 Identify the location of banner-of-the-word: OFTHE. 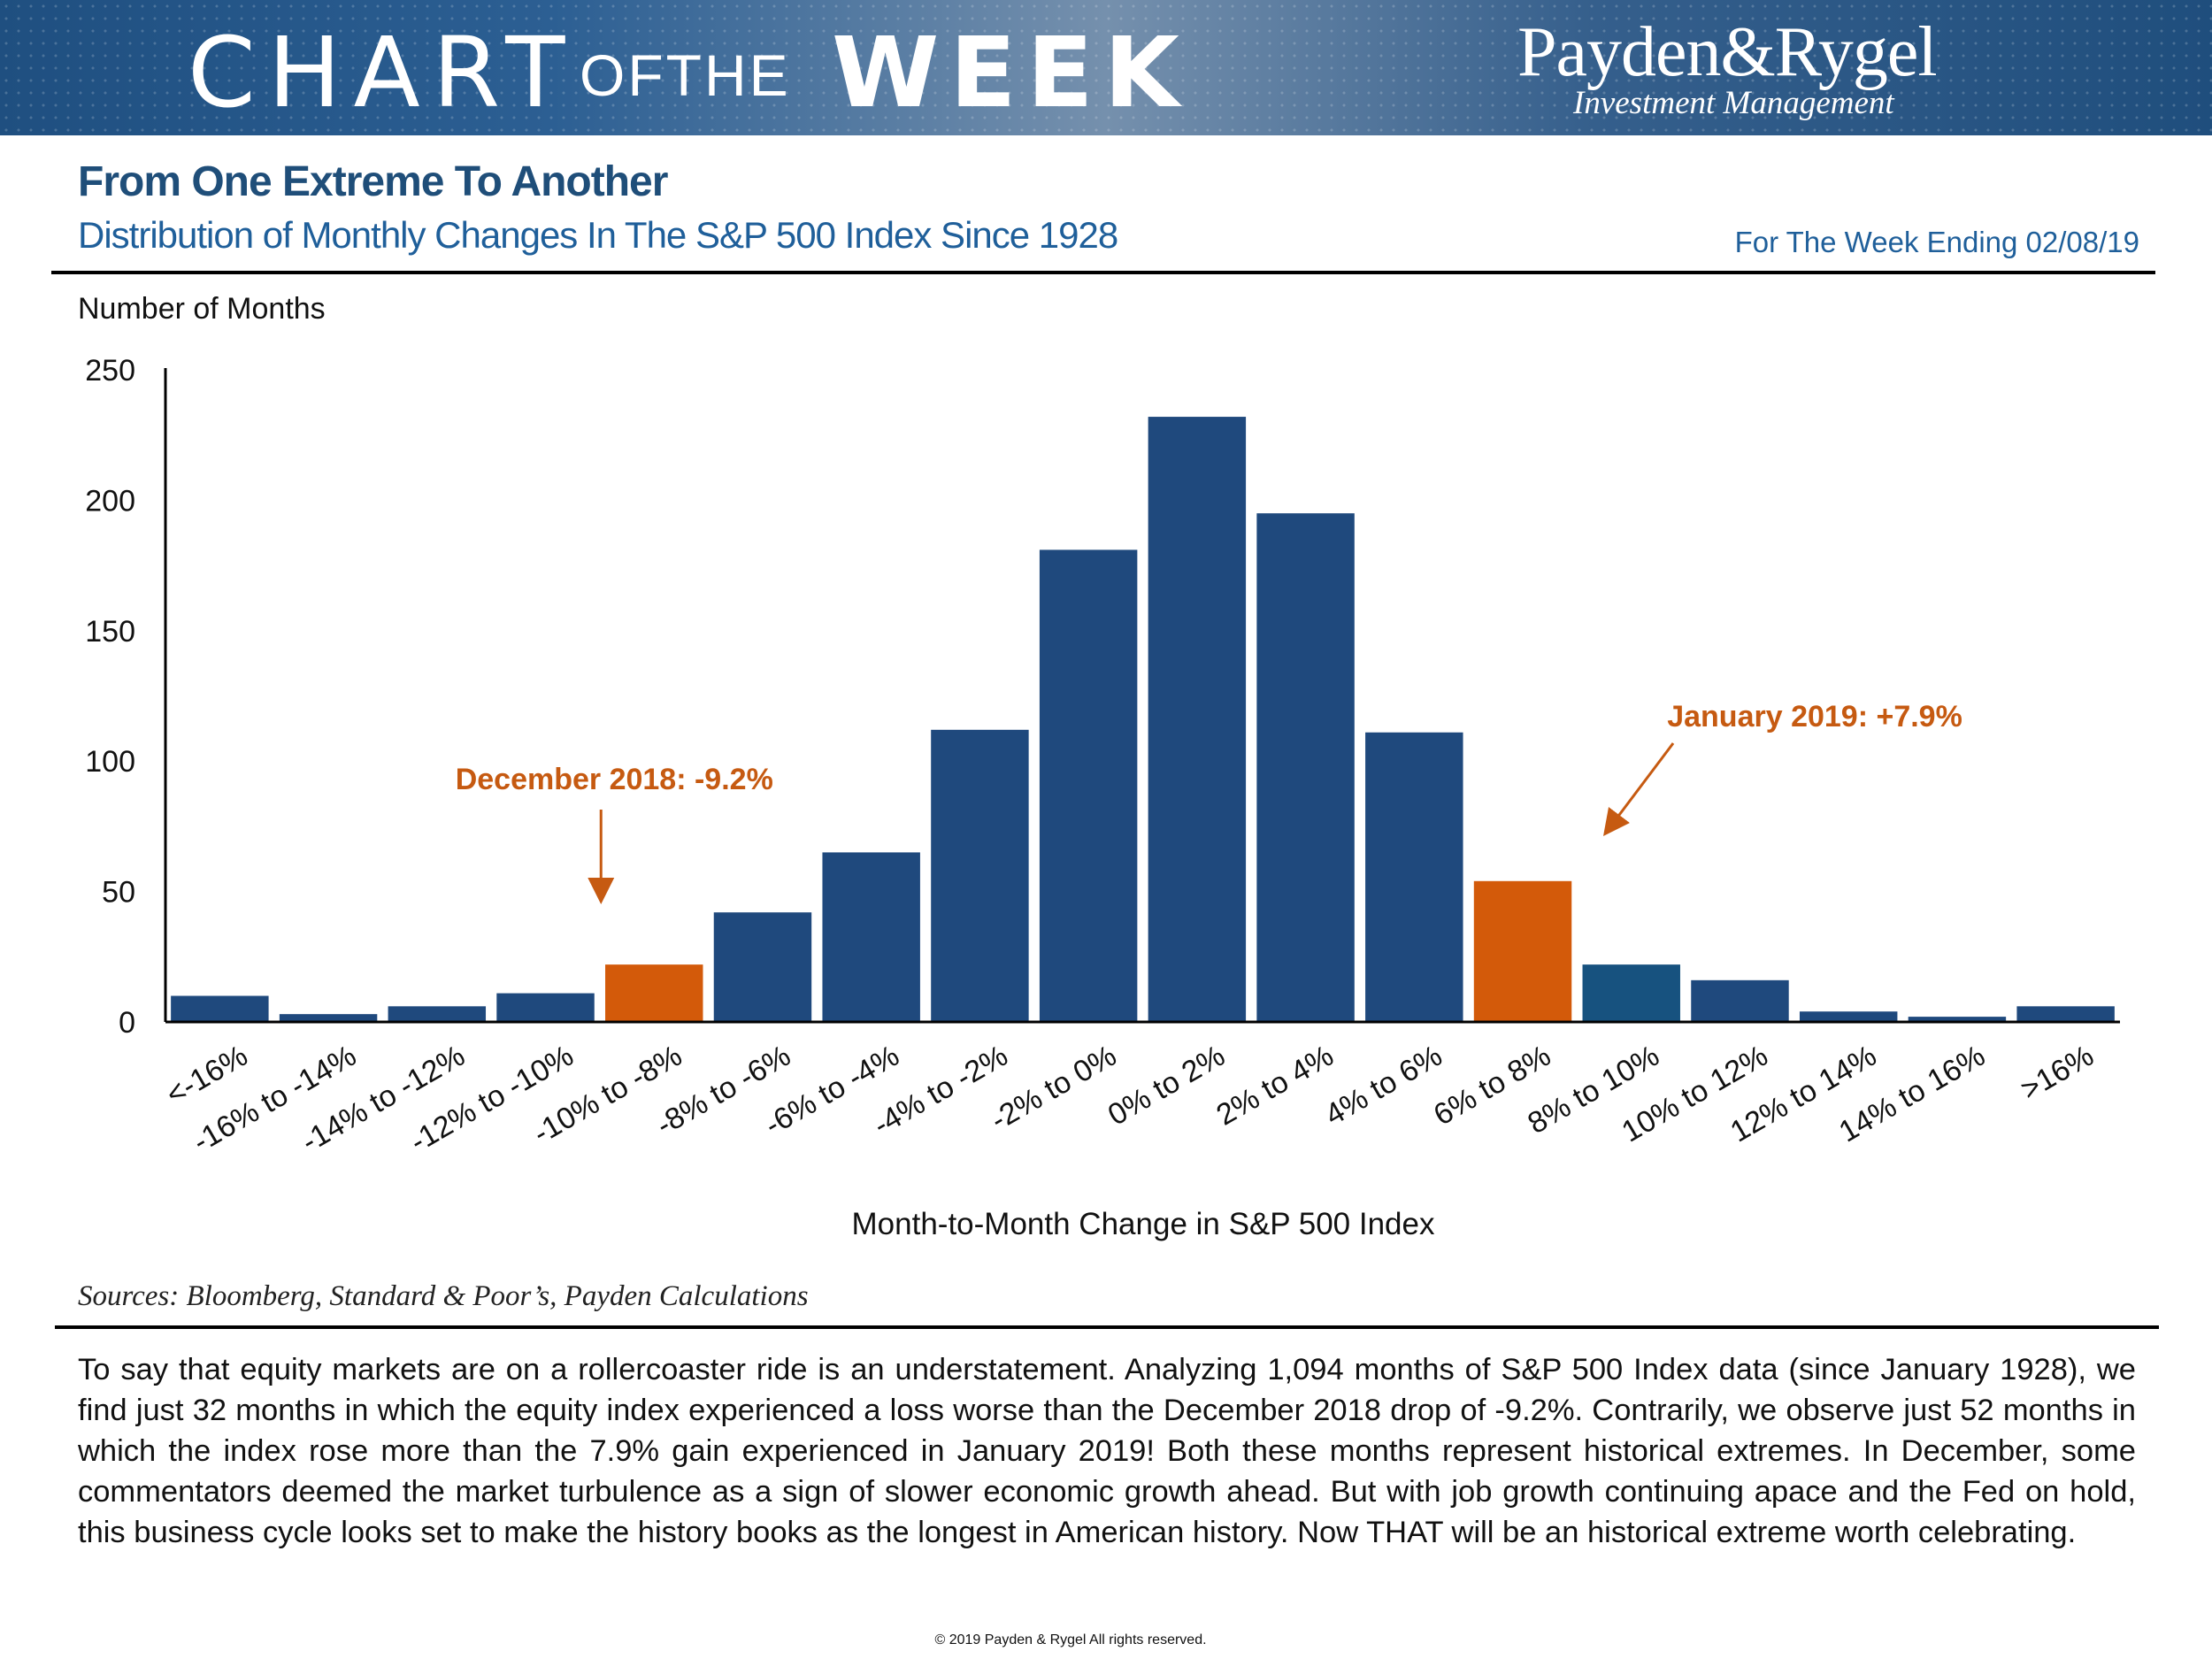
(686, 75).